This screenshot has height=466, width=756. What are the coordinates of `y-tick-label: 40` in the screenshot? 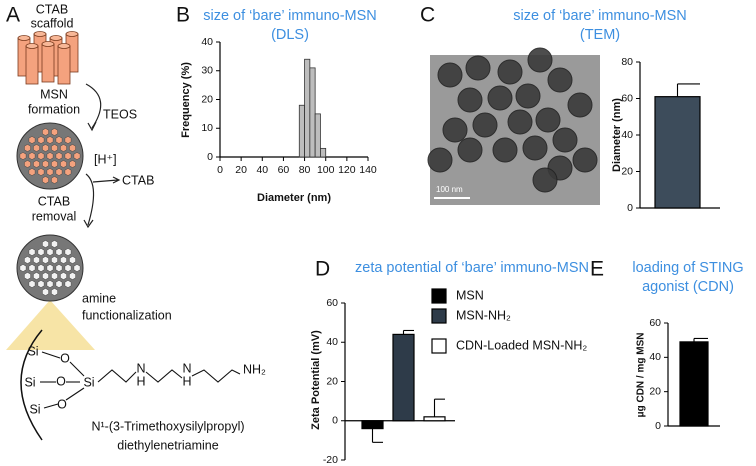 It's located at (207, 42).